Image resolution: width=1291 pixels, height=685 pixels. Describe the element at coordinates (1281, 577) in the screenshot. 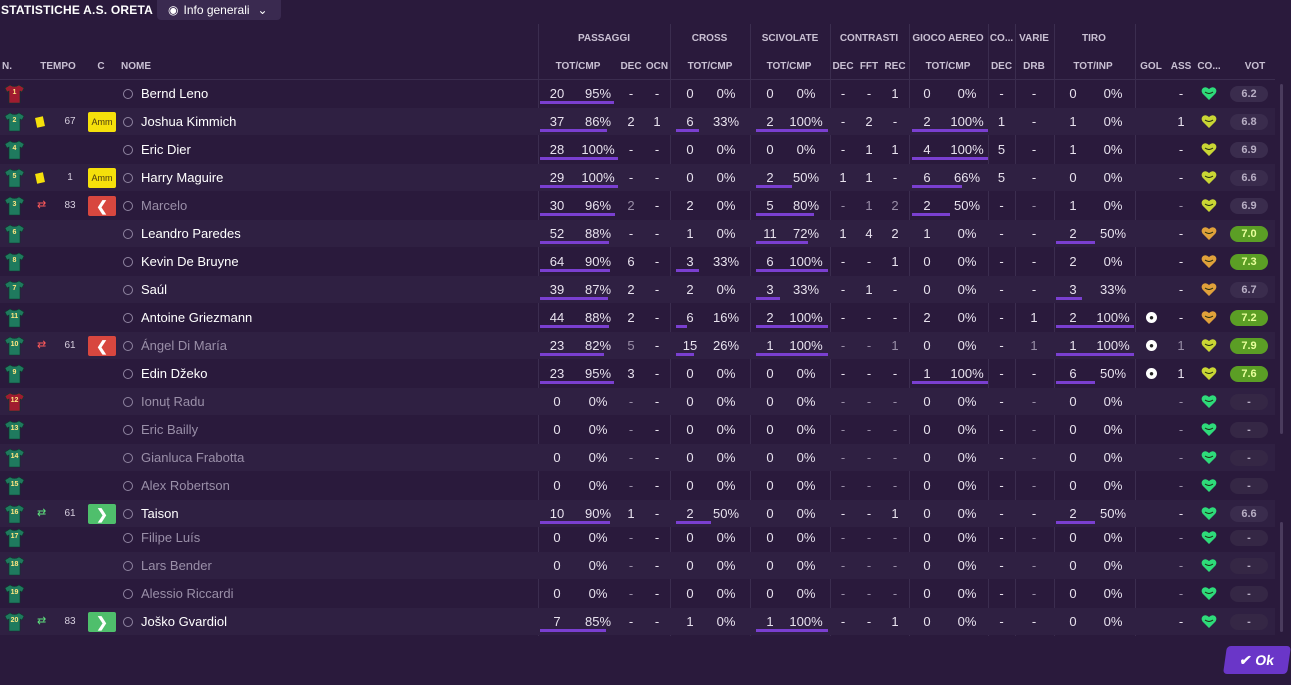

I see `scrollbar-lower` at that location.